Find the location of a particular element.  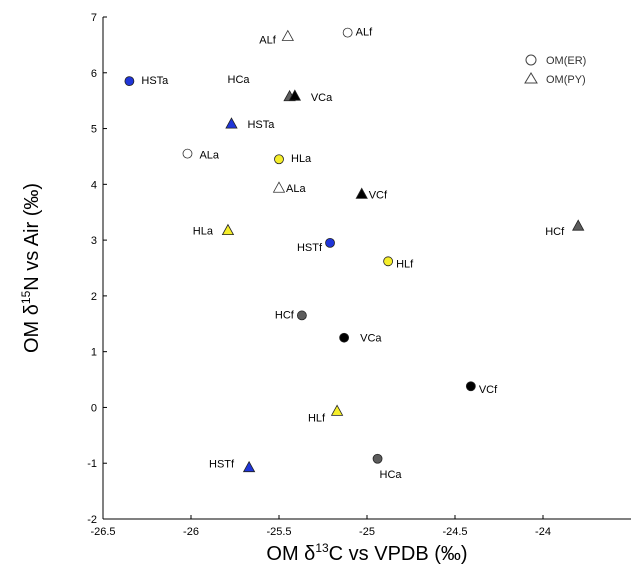

point-label-er-alf: ALf is located at coordinates (364, 33).